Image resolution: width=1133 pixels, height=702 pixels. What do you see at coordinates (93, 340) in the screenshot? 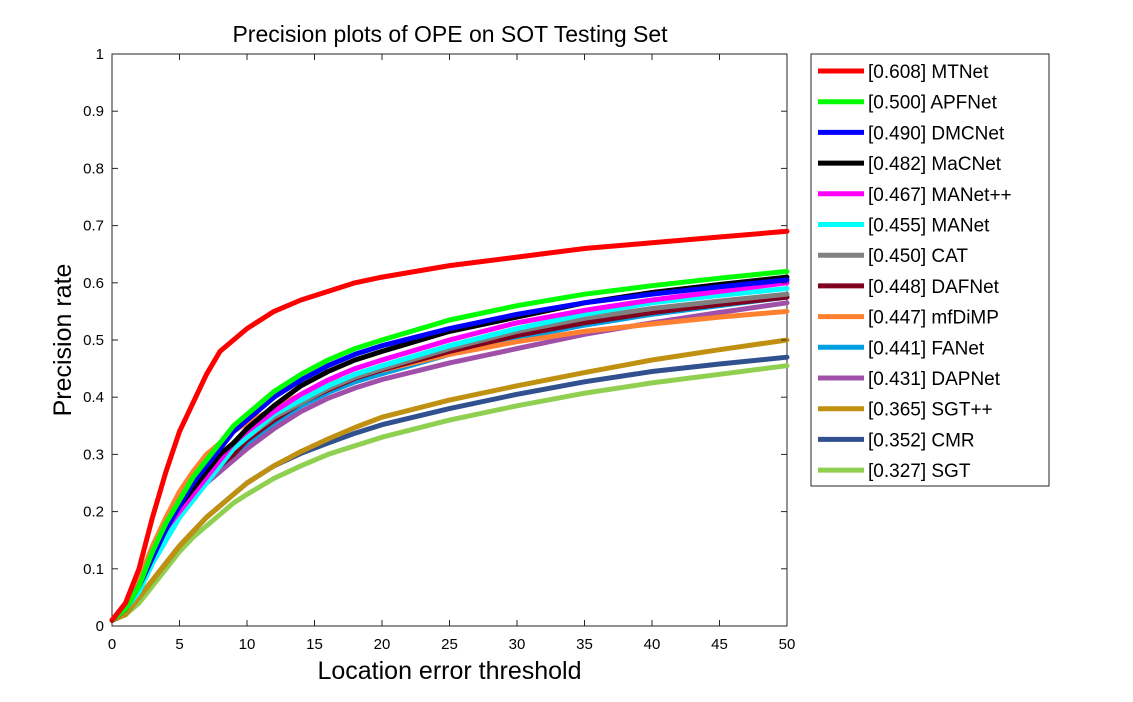
I see `y-tick-label: 0.5` at bounding box center [93, 340].